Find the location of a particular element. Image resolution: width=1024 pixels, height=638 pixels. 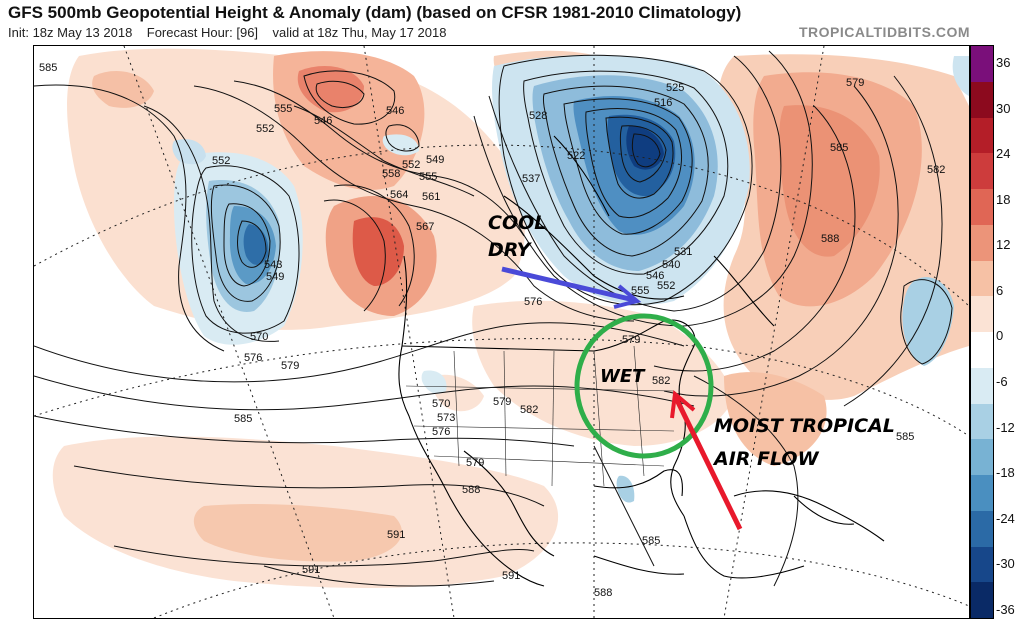

contour-label: 543 is located at coordinates (273, 265).